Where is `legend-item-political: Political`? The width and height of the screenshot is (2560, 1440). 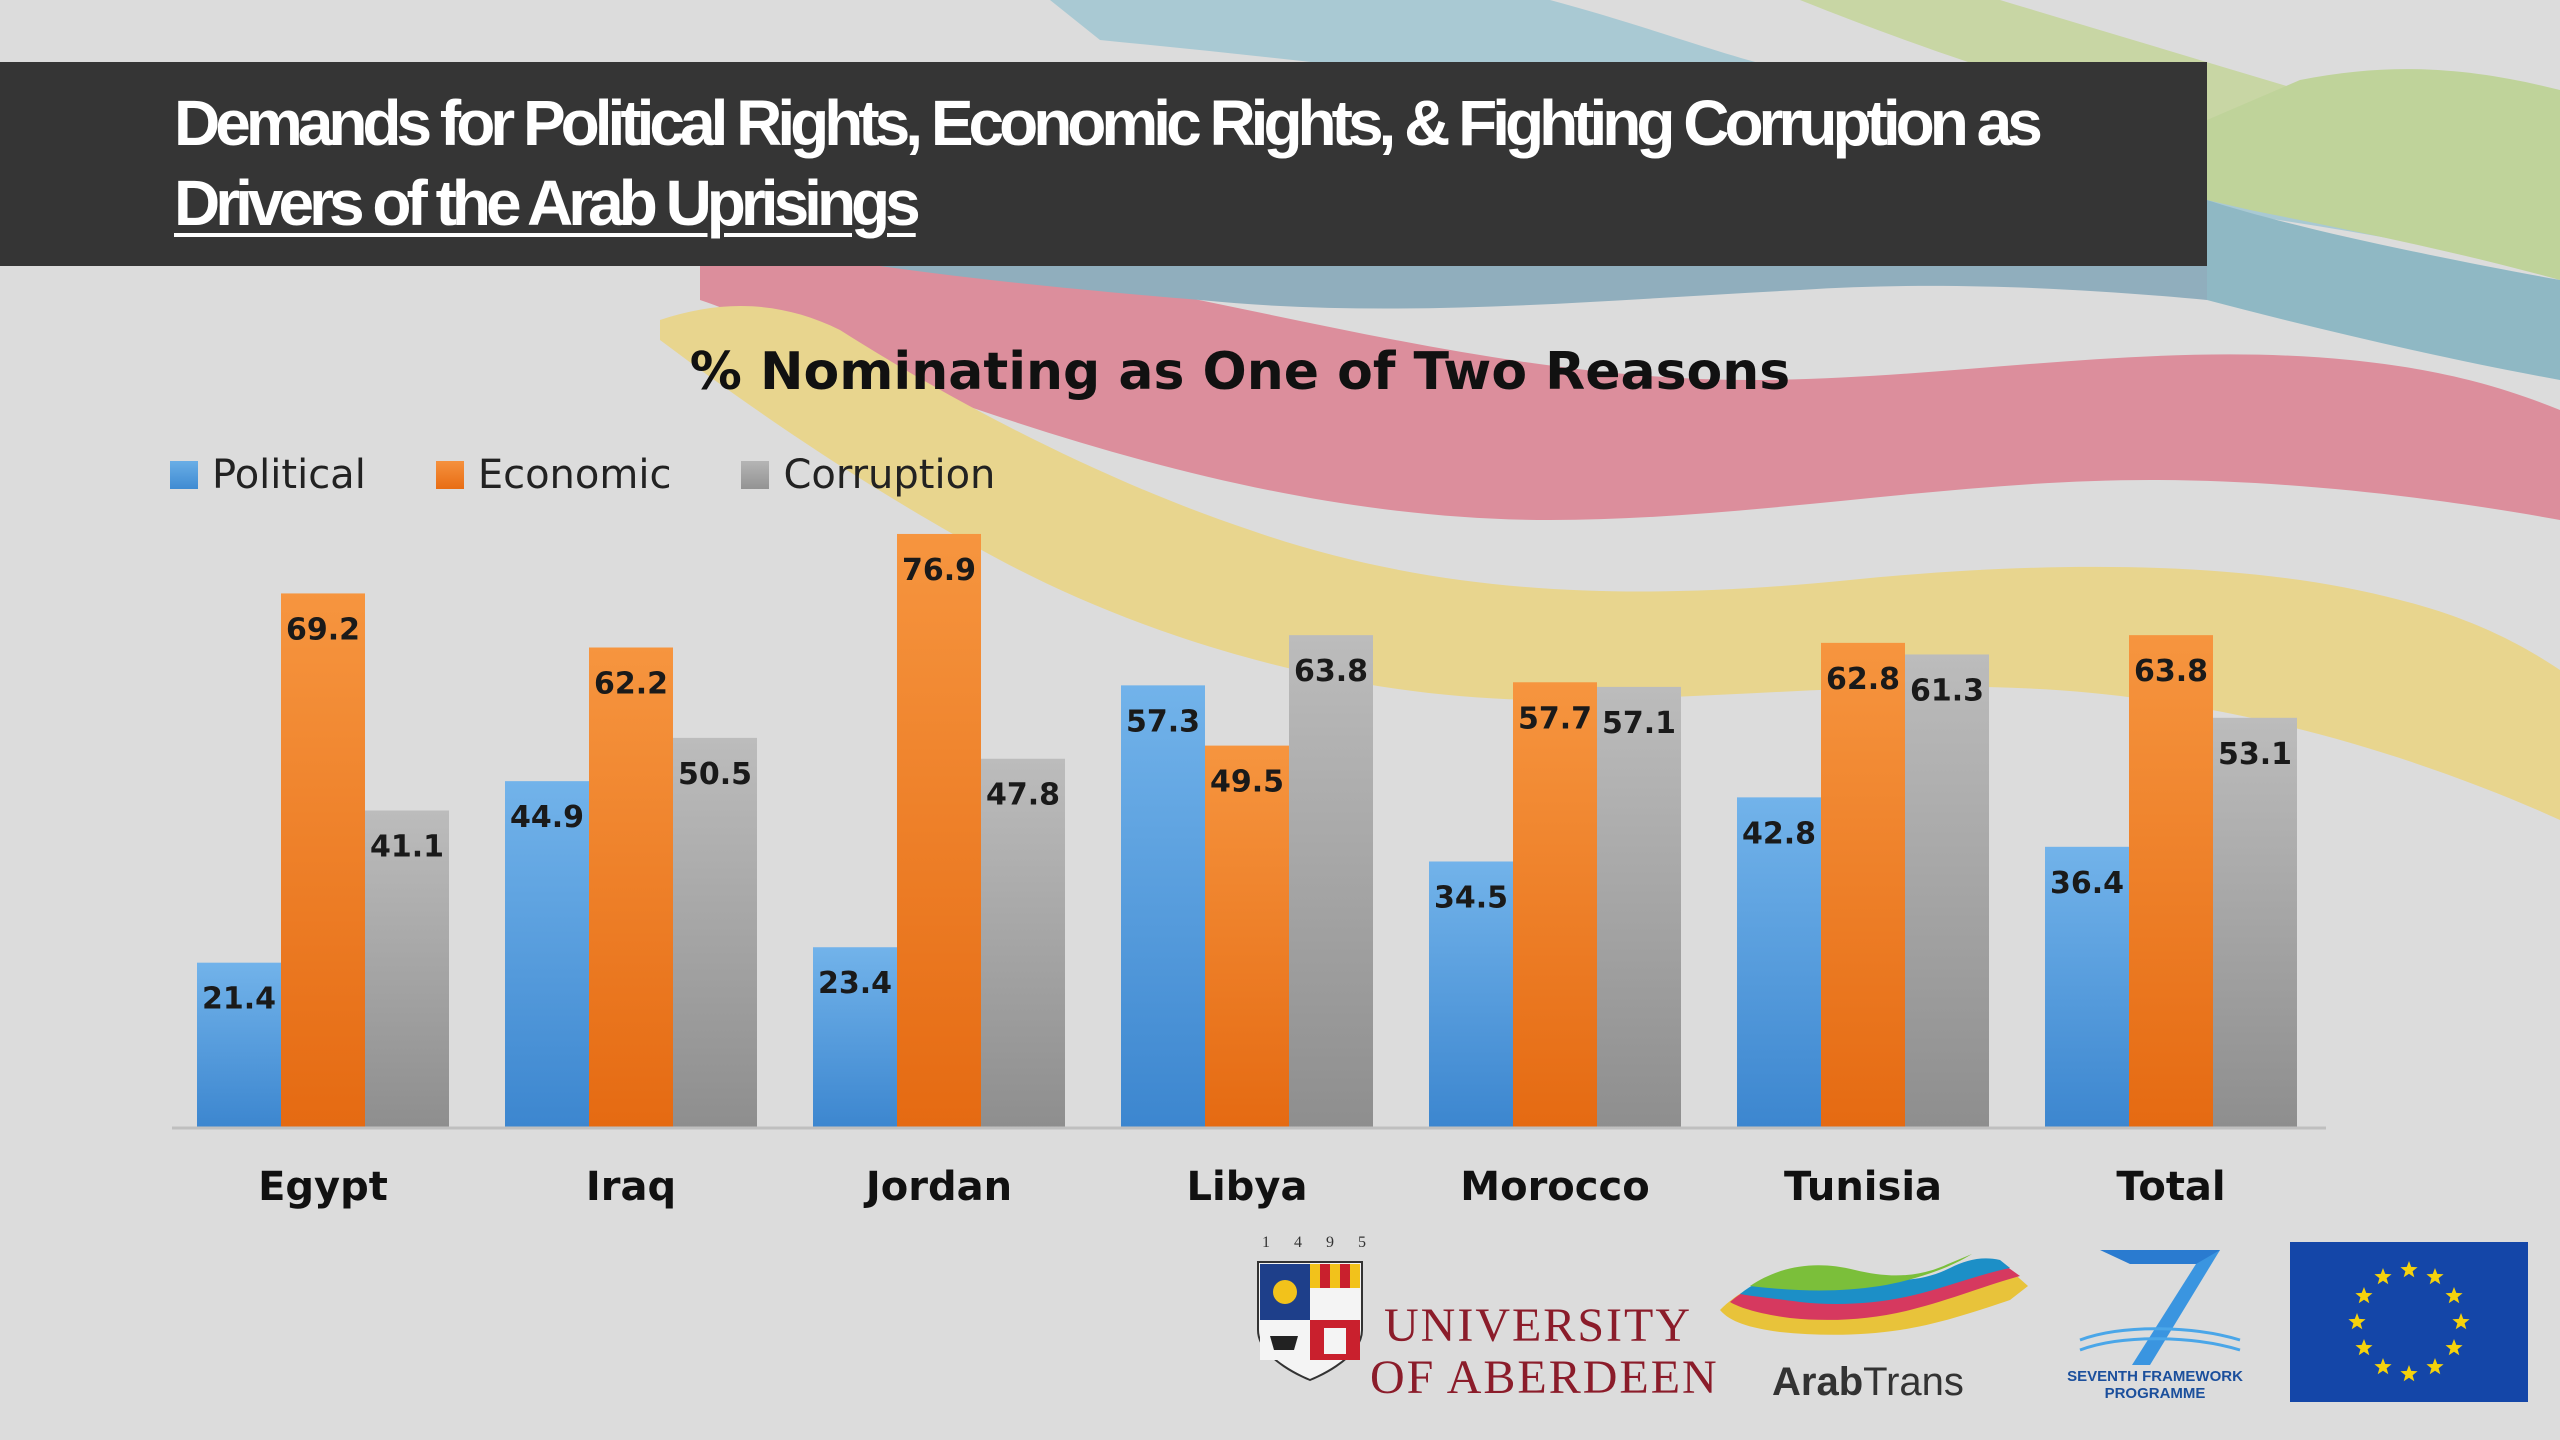 legend-item-political: Political is located at coordinates (268, 475).